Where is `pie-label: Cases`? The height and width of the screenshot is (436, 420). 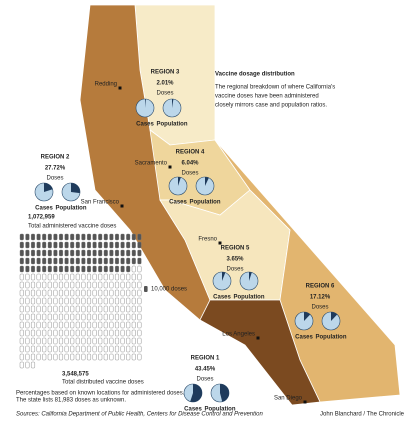 pie-label: Cases is located at coordinates (304, 338).